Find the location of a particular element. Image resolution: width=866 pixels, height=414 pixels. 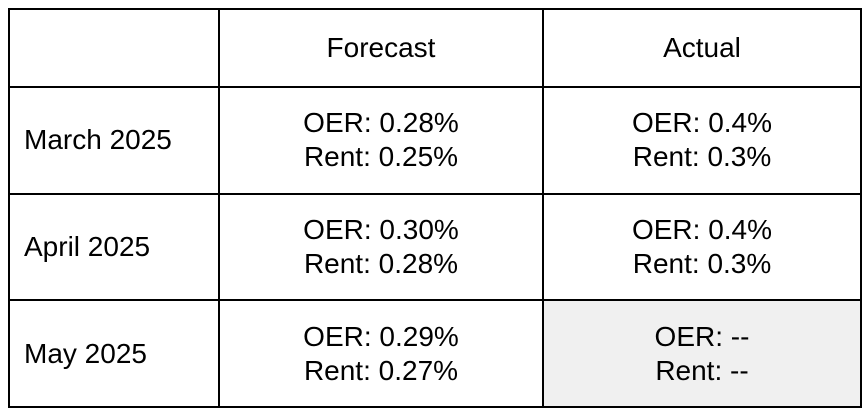

cell-line: OER: 0.28% is located at coordinates (381, 123).